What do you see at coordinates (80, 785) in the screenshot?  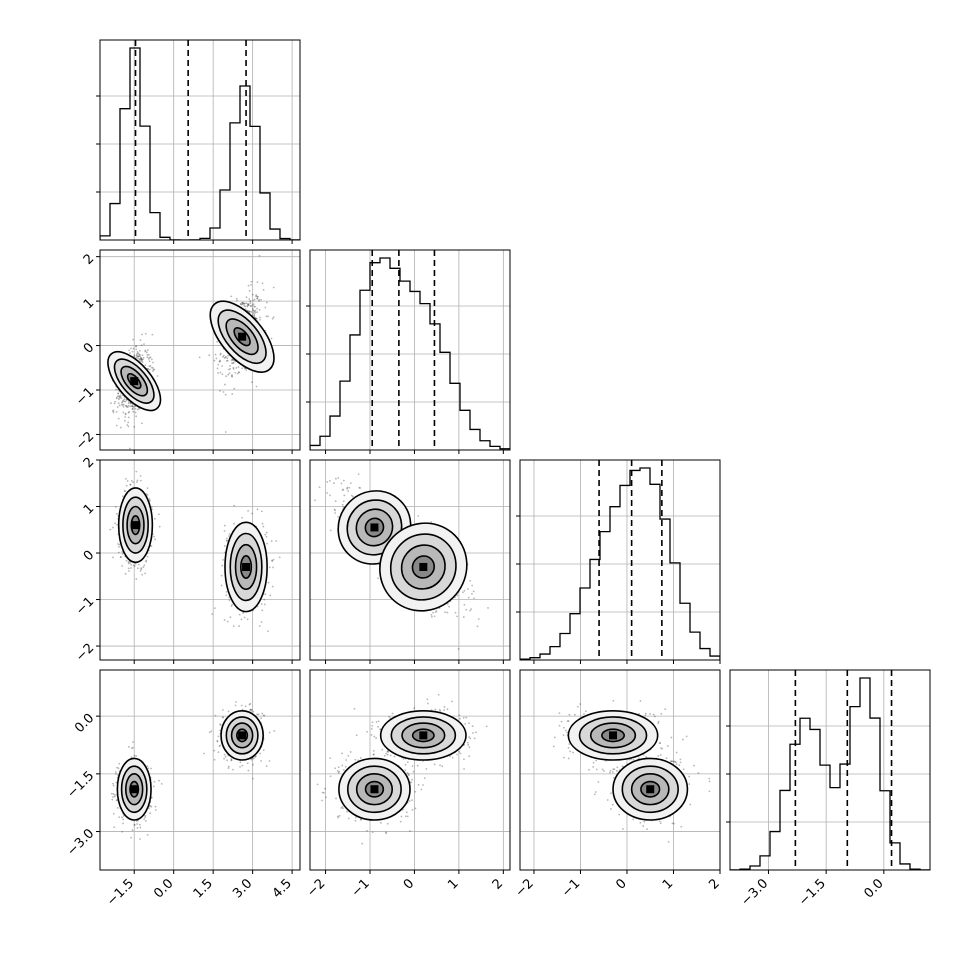 I see `y-tick-label: −1.5` at bounding box center [80, 785].